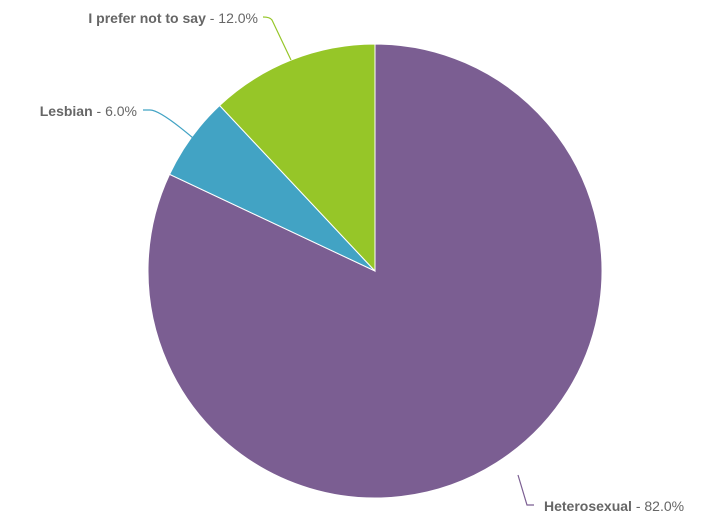 Image resolution: width=723 pixels, height=517 pixels. What do you see at coordinates (658, 506) in the screenshot?
I see `data-label-value: - 82.0%` at bounding box center [658, 506].